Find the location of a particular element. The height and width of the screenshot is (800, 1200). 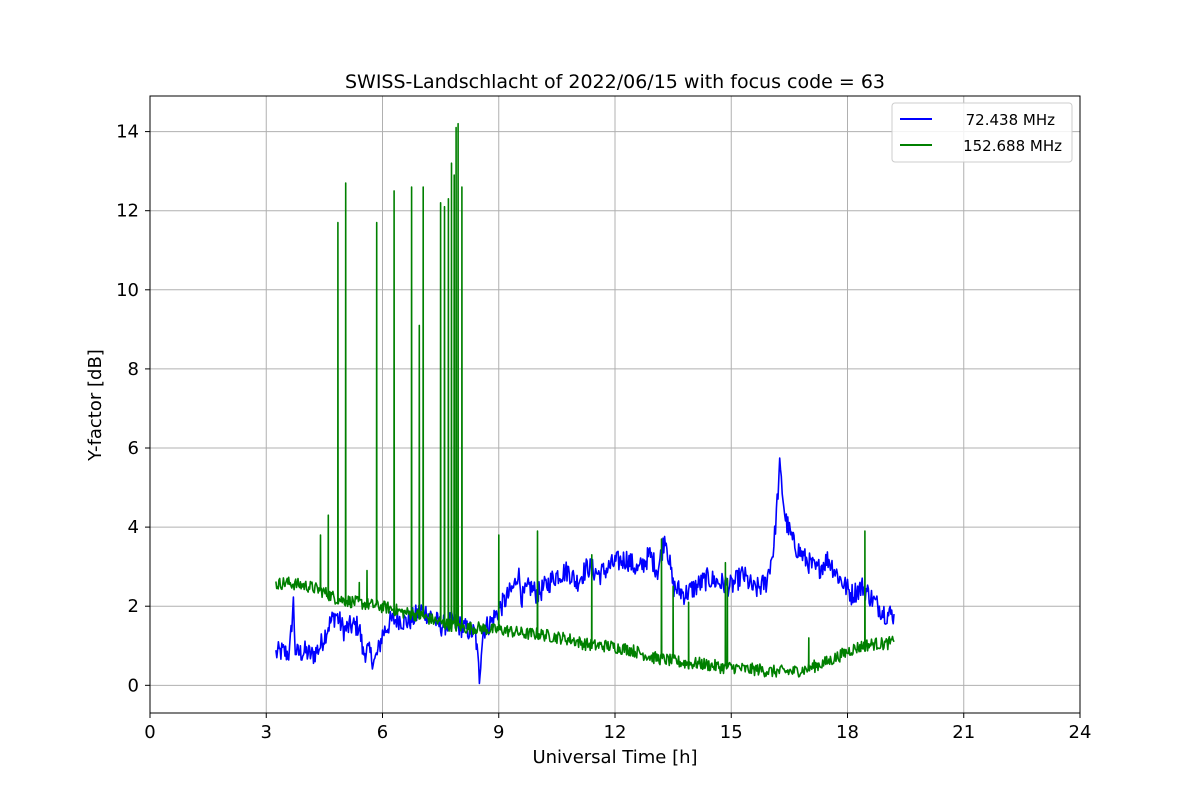

legend-box is located at coordinates (982, 132).